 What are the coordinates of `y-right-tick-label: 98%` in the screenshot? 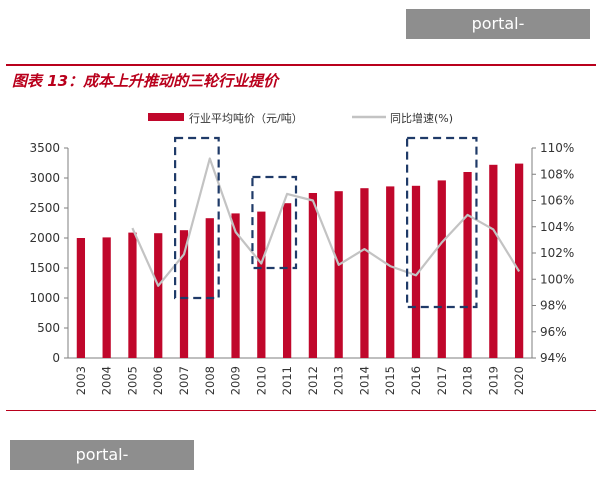 It's located at (553, 306).